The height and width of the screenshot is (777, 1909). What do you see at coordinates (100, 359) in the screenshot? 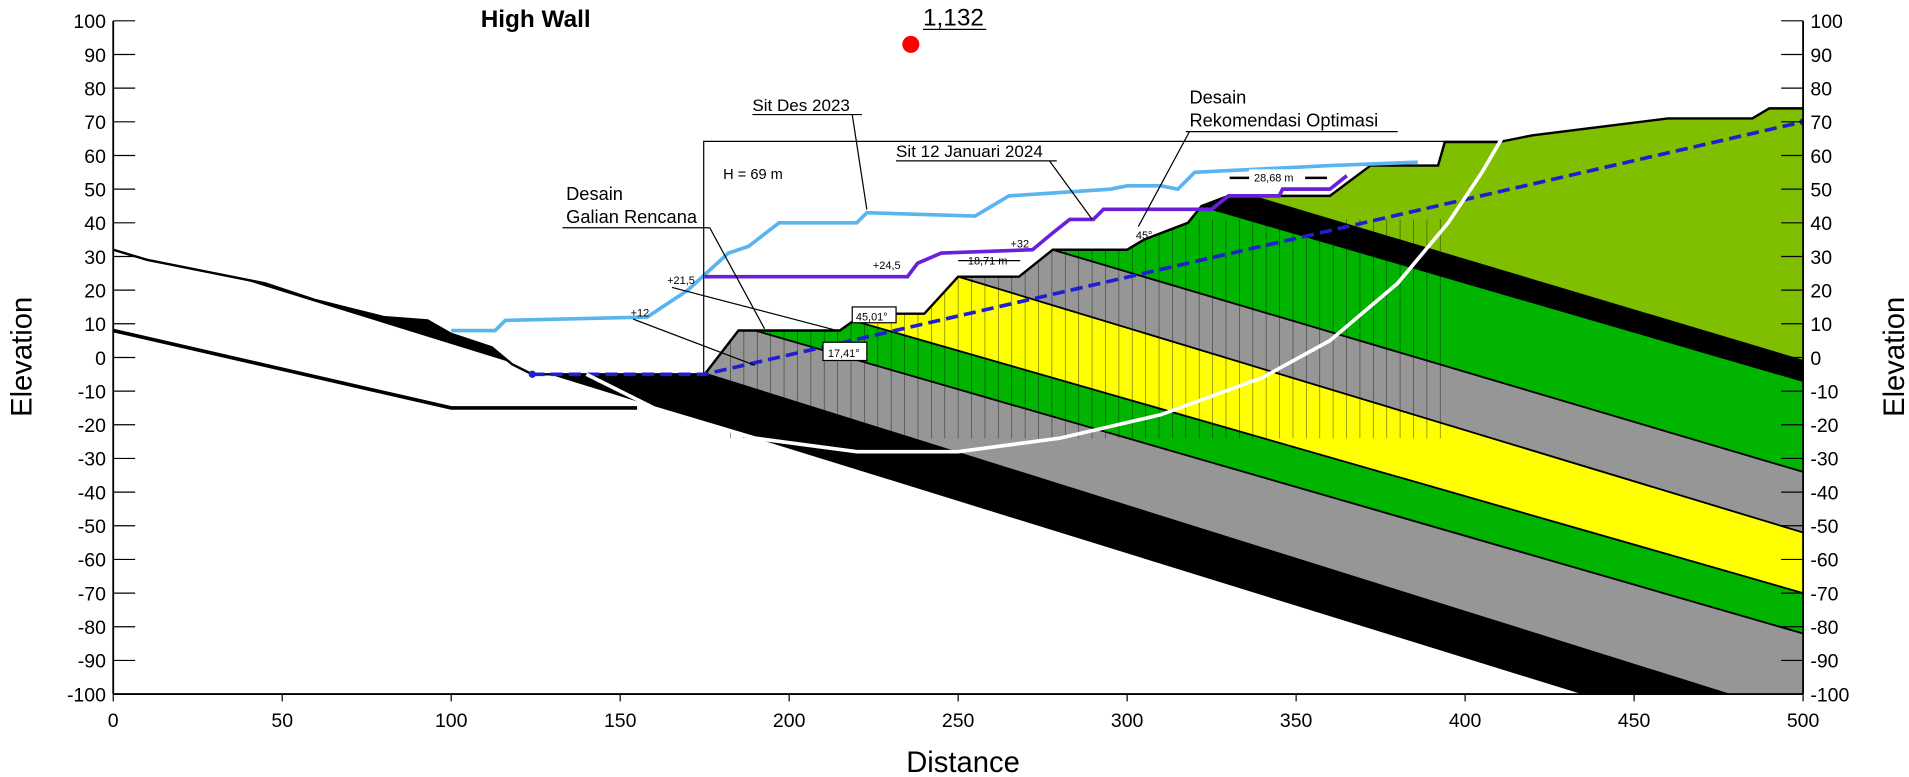
I see `y-tick-label: 0` at bounding box center [100, 359].